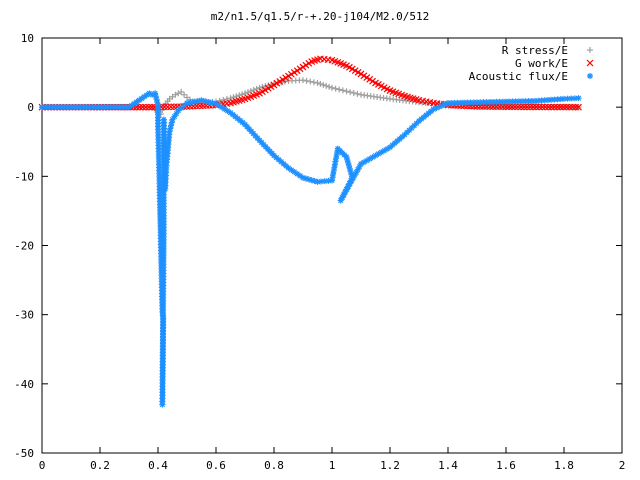 Image resolution: width=640 pixels, height=480 pixels. What do you see at coordinates (158, 465) in the screenshot?
I see `x-tick-label: 0.4` at bounding box center [158, 465].